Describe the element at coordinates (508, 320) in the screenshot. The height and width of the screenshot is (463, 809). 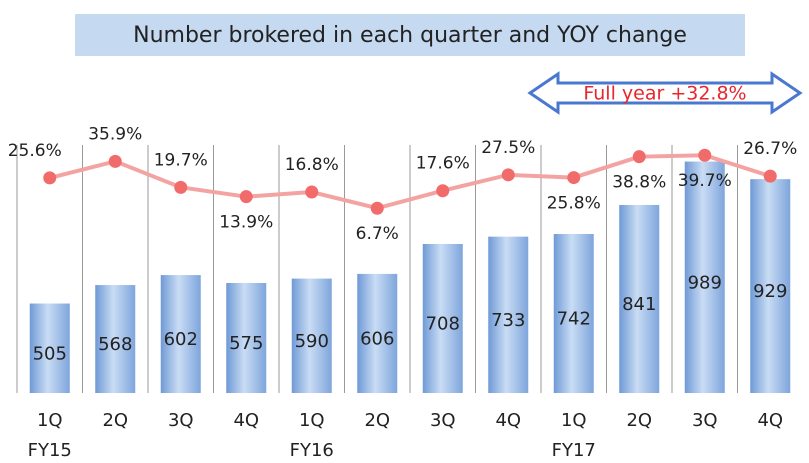
I see `bar-value-label: 733` at that location.